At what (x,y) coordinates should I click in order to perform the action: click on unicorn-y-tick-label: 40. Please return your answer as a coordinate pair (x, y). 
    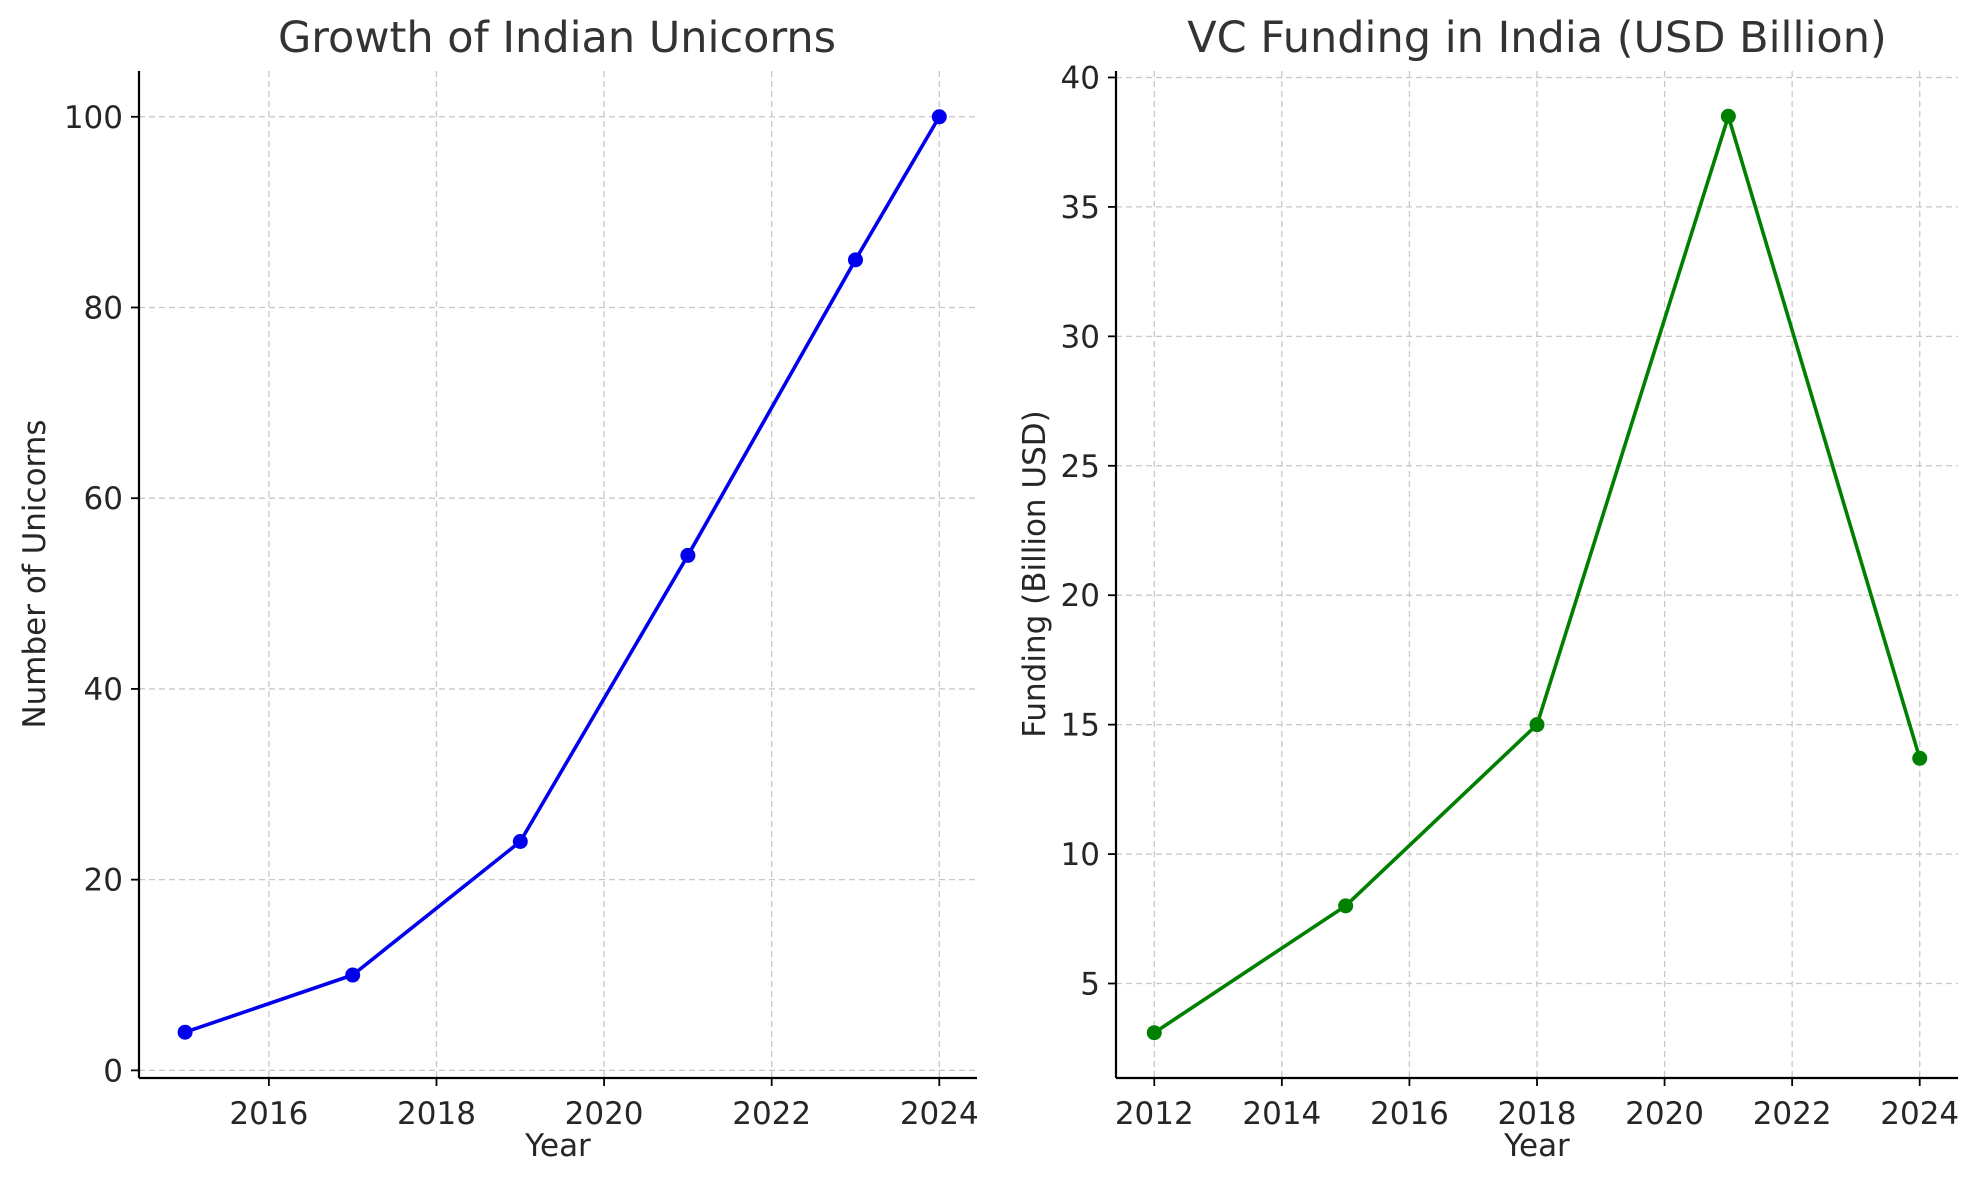
    Looking at the image, I should click on (103, 690).